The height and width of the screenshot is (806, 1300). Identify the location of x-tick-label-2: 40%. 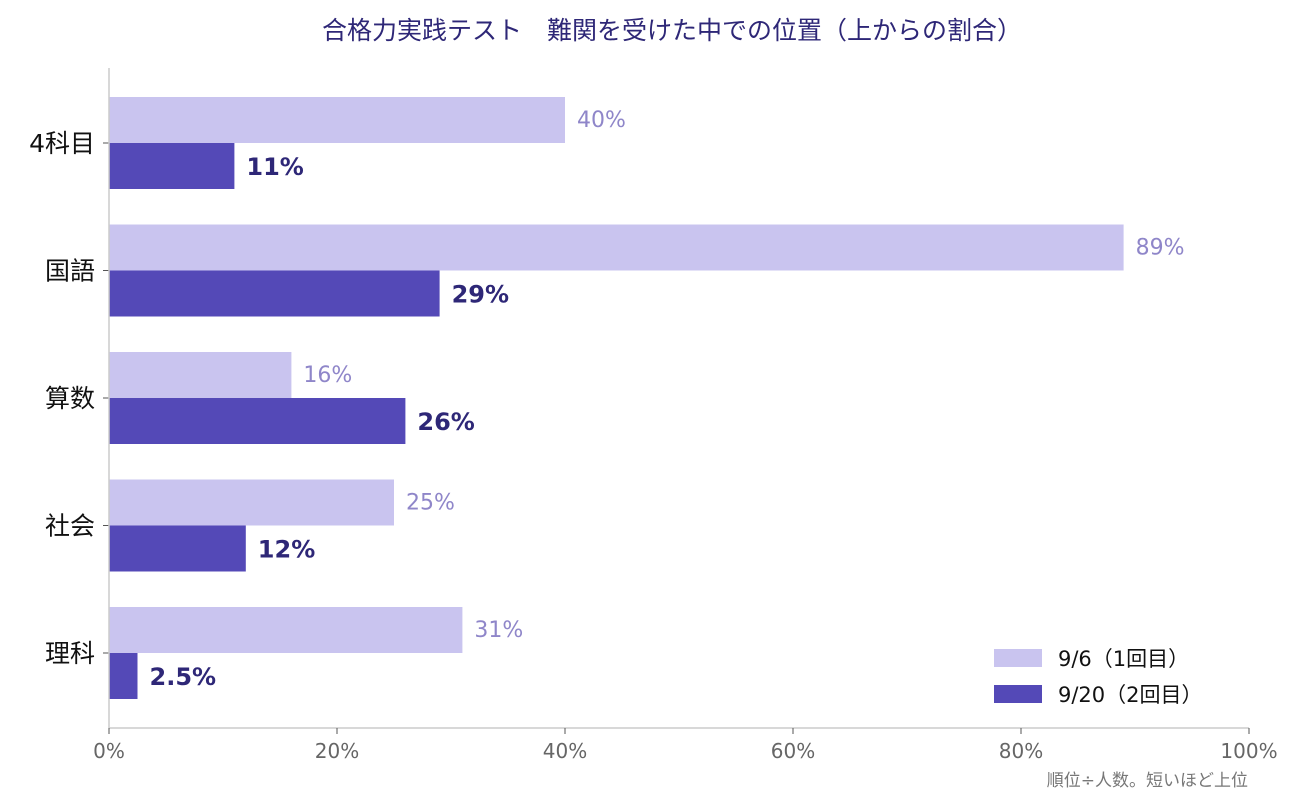
(565, 751).